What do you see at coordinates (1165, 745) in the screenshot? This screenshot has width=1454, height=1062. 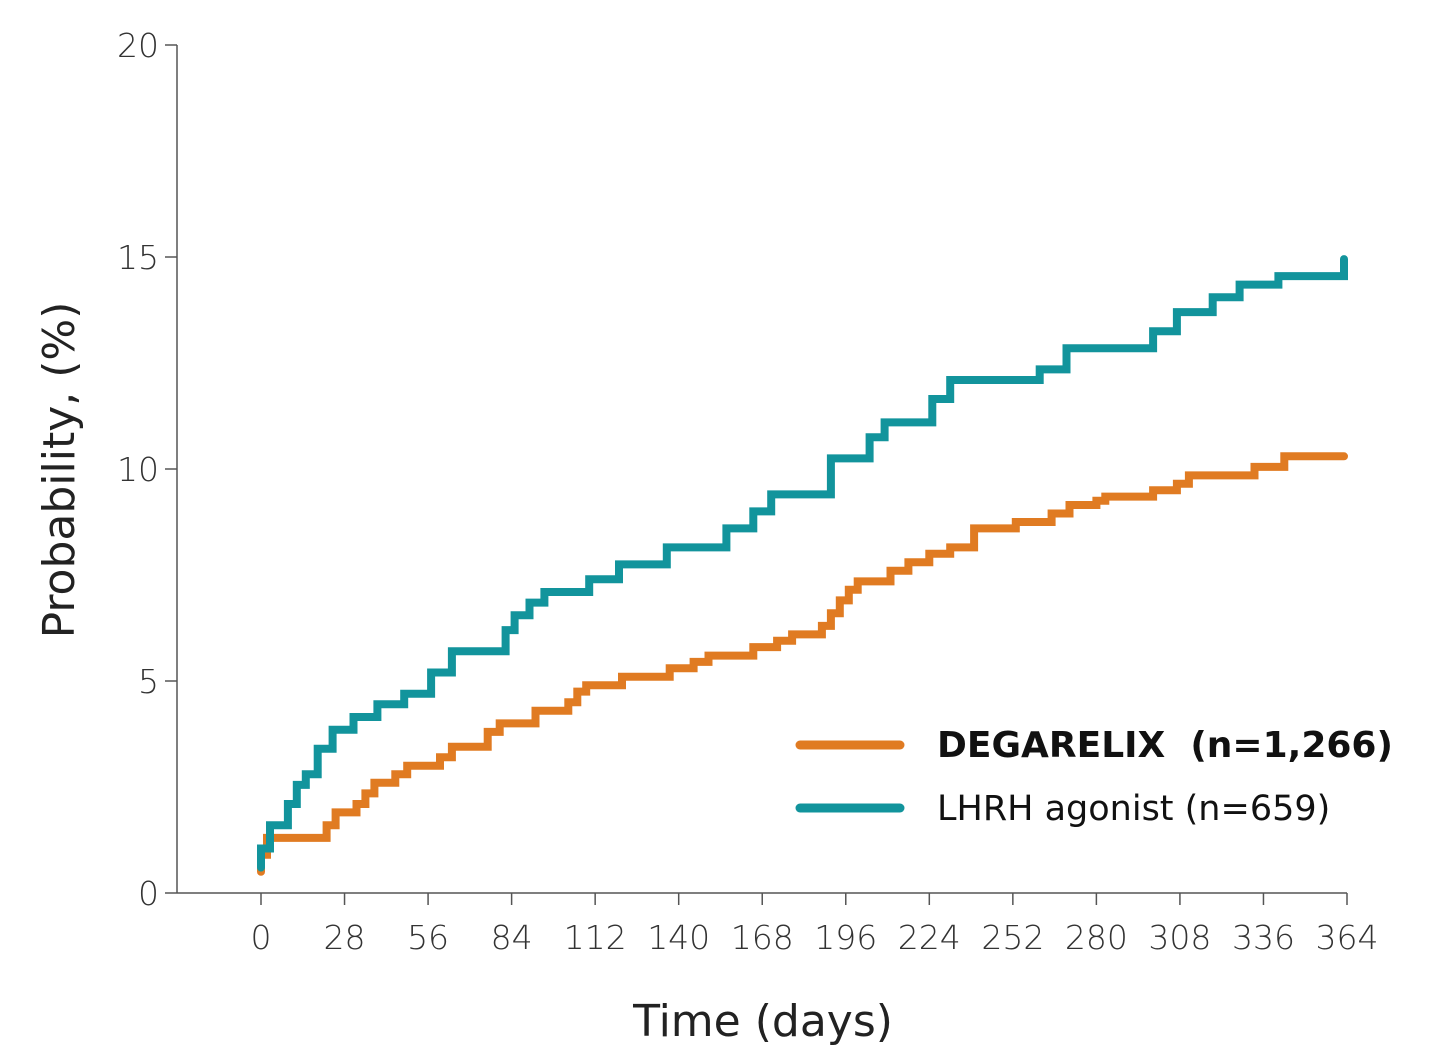 I see `legend-label: DEGARELIX (n=1,266)` at bounding box center [1165, 745].